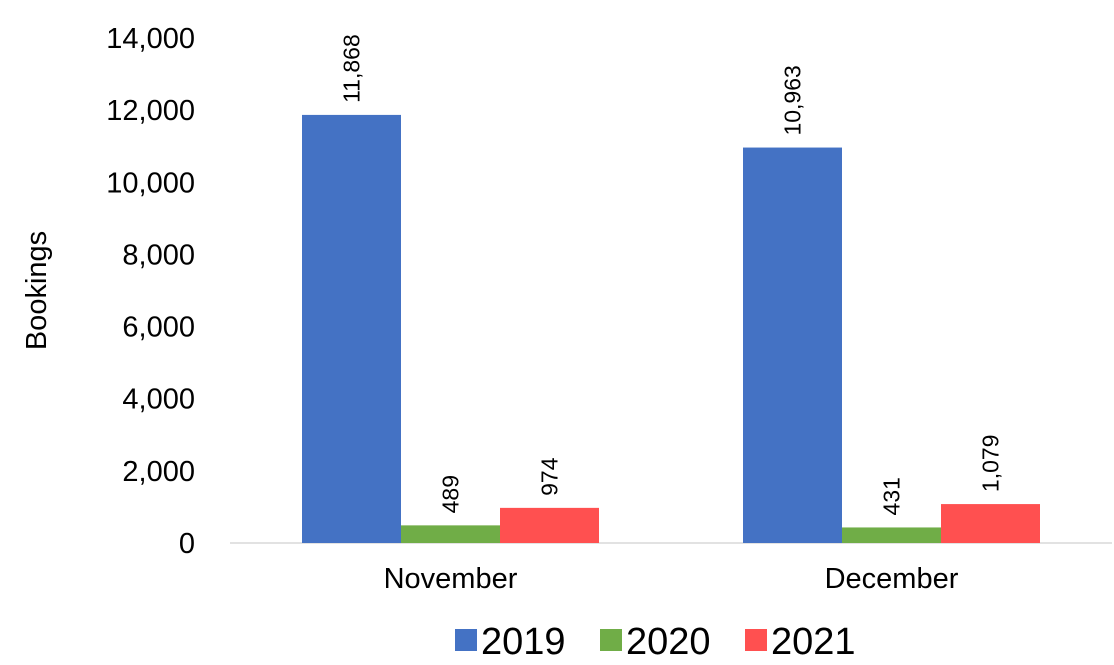 This screenshot has height=665, width=1114. What do you see at coordinates (150, 39) in the screenshot?
I see `y-tick-label: 14,000` at bounding box center [150, 39].